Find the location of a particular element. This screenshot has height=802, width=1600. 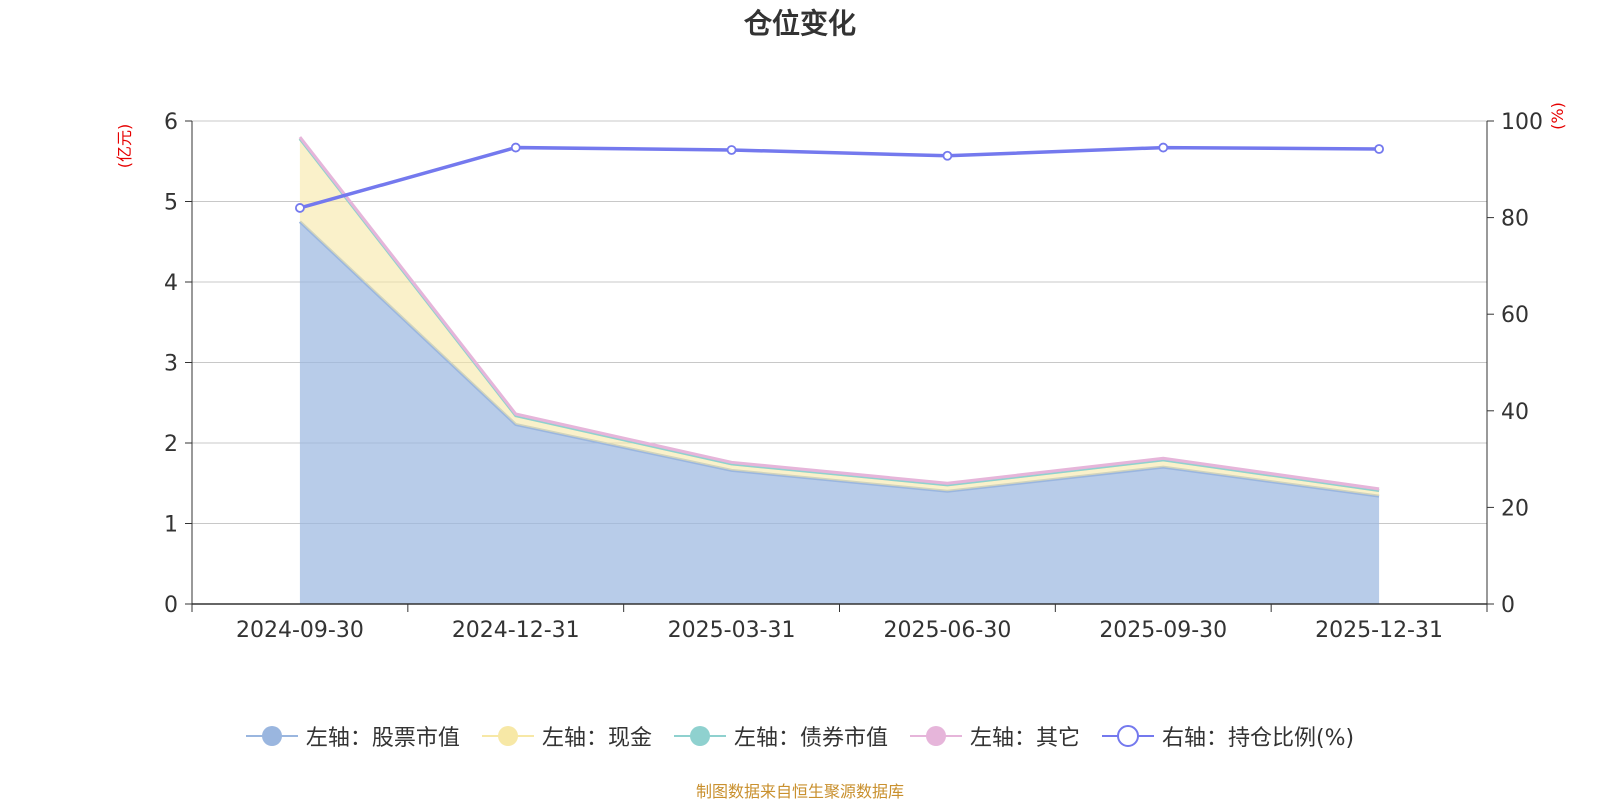

x-axis-tick-label: 2025-09-30 is located at coordinates (1163, 630).